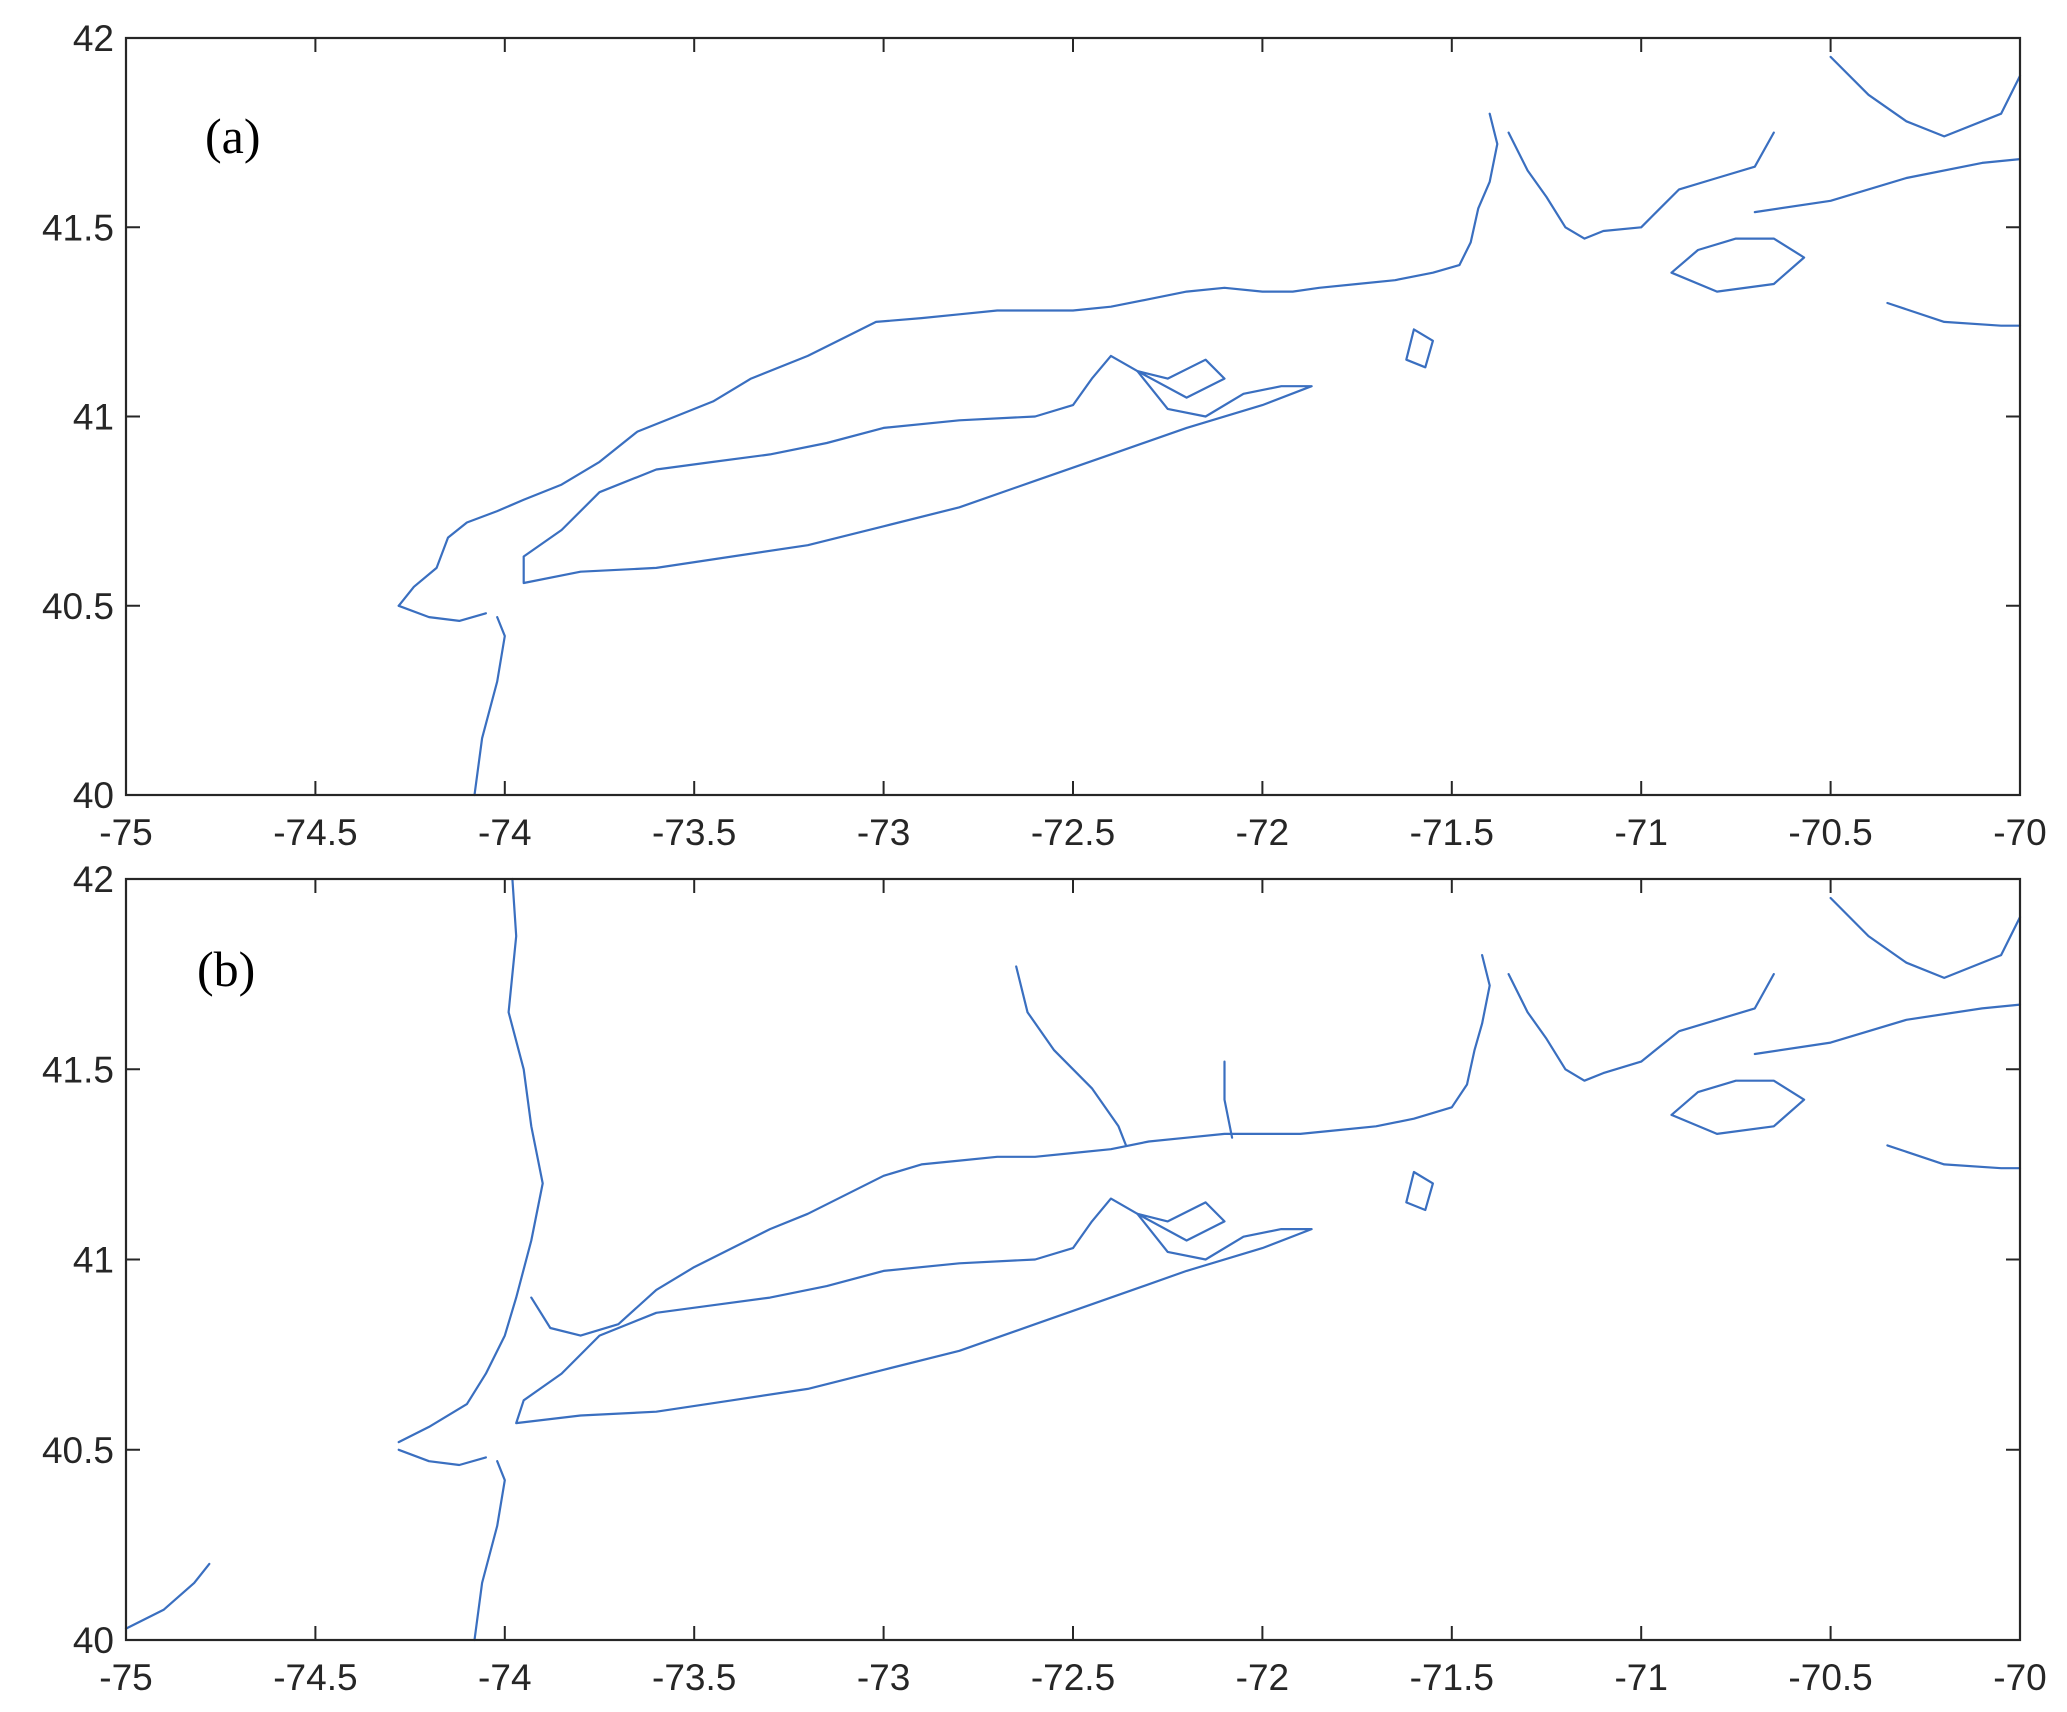 This screenshot has height=1712, width=2067. Describe the element at coordinates (233, 136) in the screenshot. I see `panel-label: (a)` at that location.